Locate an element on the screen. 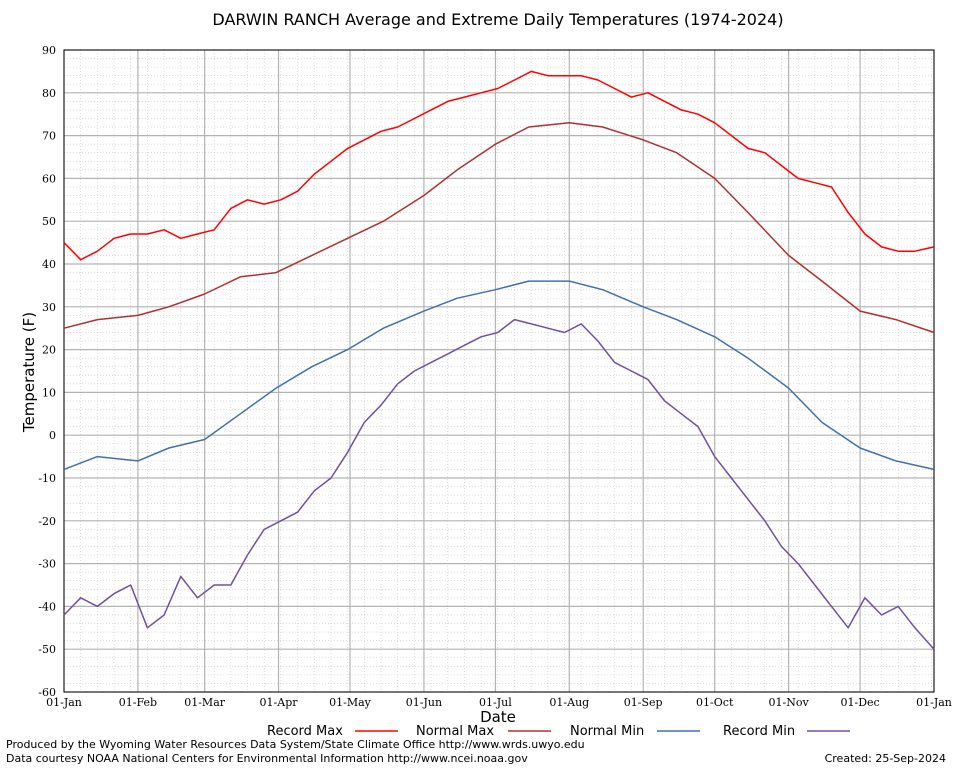 The height and width of the screenshot is (768, 954). y-axis-ticks: 90 80 70 60 50 40 30 20 10 0 -10 -20 -30 -40 -50 -60 is located at coordinates (47, 371).